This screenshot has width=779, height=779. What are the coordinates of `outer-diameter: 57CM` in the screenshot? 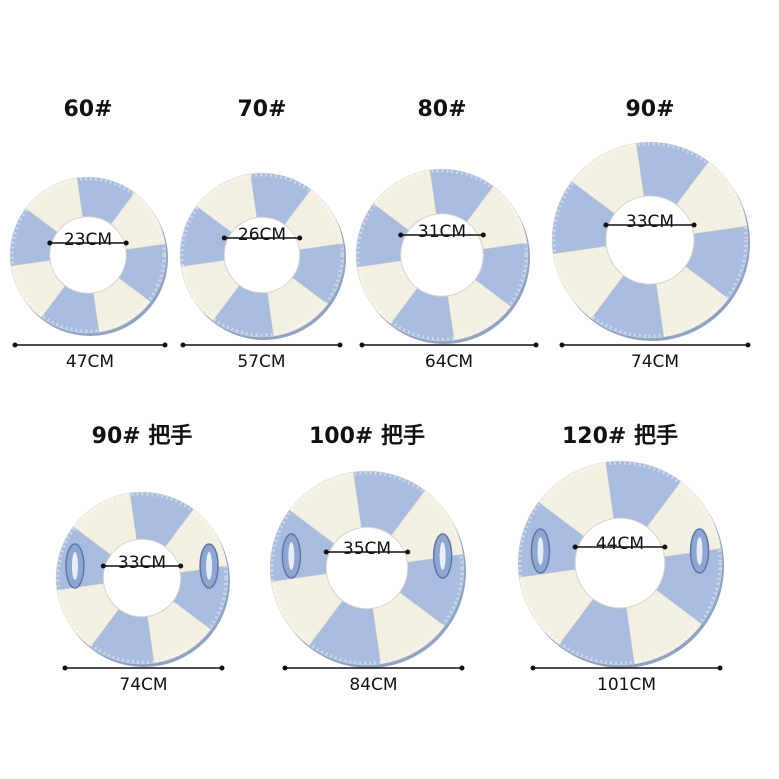 It's located at (261, 362).